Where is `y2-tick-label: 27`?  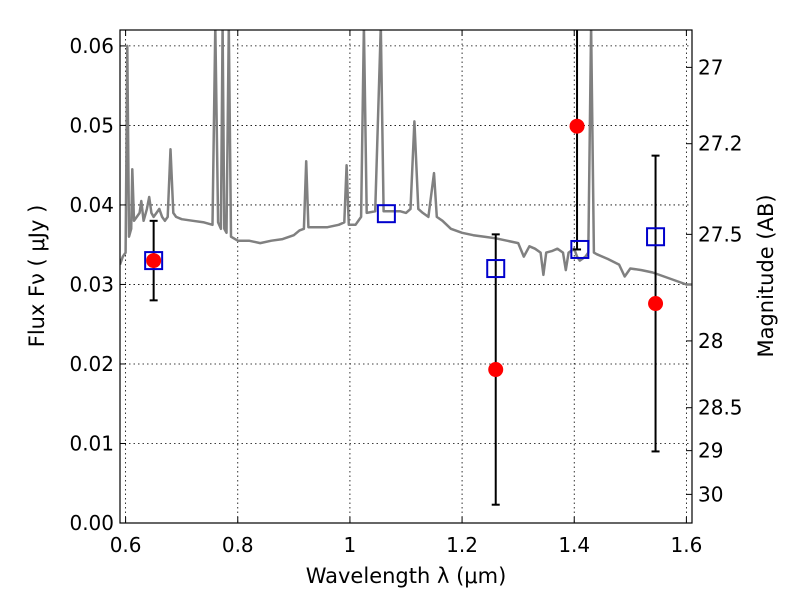
y2-tick-label: 27 is located at coordinates (710, 67).